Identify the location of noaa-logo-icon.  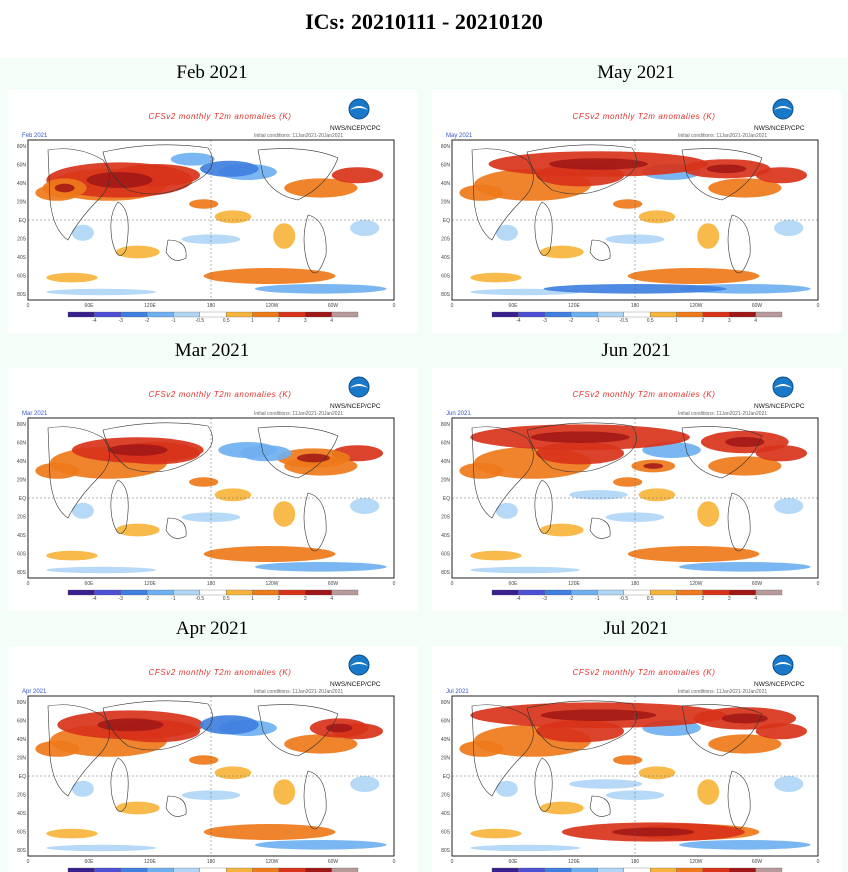
(783, 387).